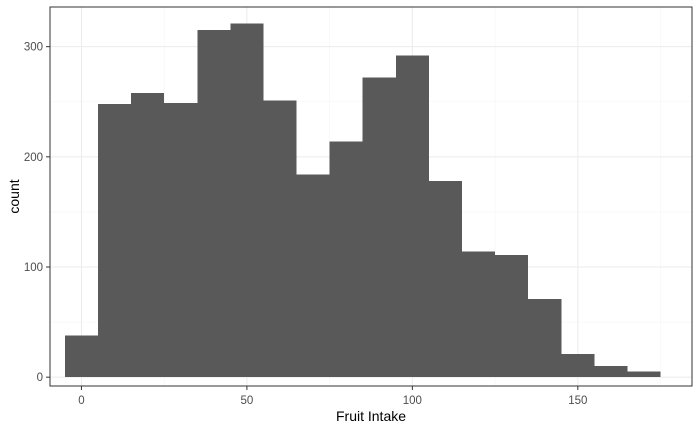 The width and height of the screenshot is (700, 432). Describe the element at coordinates (40, 378) in the screenshot. I see `y-tick-label: 0` at that location.